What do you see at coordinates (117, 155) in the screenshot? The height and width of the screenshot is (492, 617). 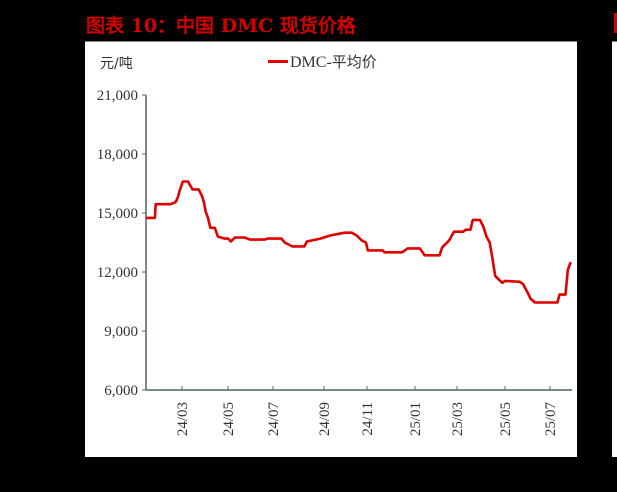 I see `y-tick-label: 18,000` at bounding box center [117, 155].